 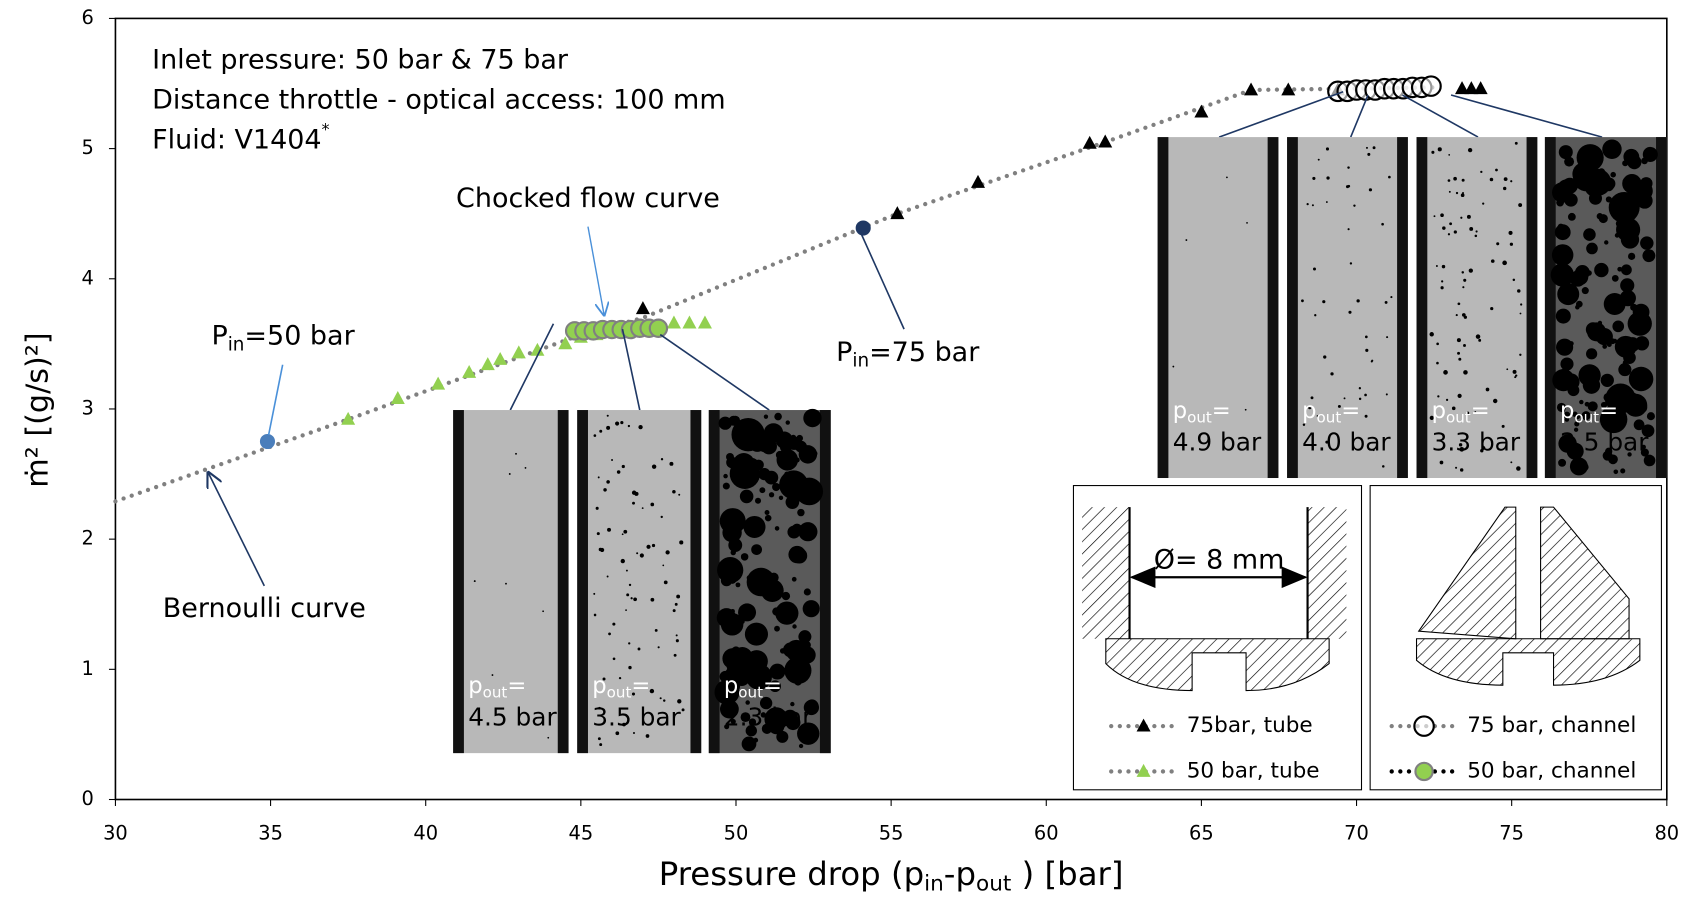 What do you see at coordinates (1250, 725) in the screenshot?
I see `legend-label: 75bar, tube` at bounding box center [1250, 725].